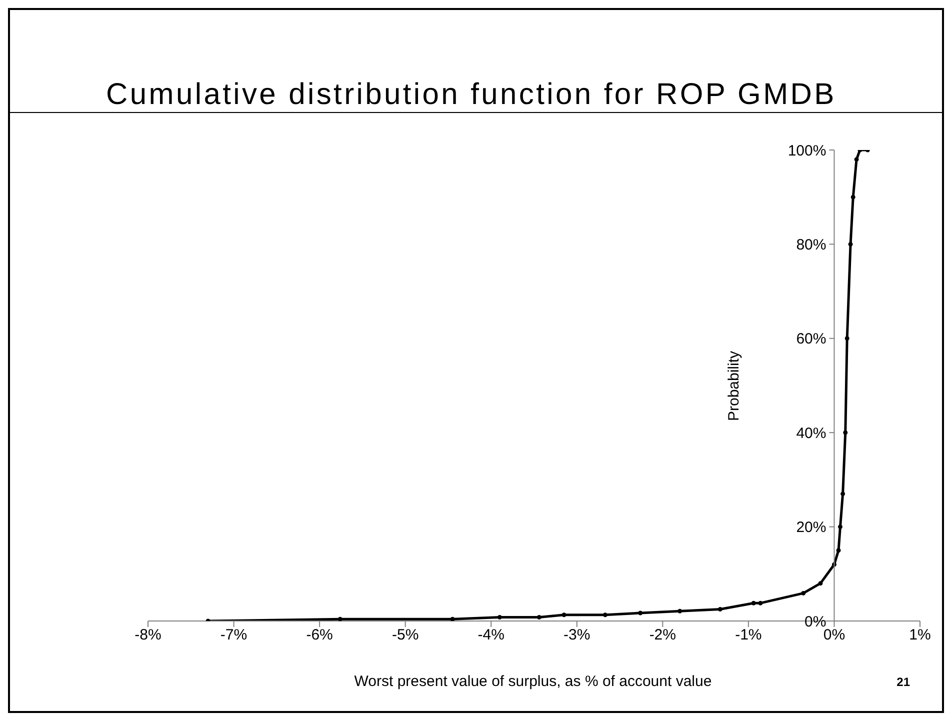  I want to click on y-tick-label: 20%, so click(811, 527).